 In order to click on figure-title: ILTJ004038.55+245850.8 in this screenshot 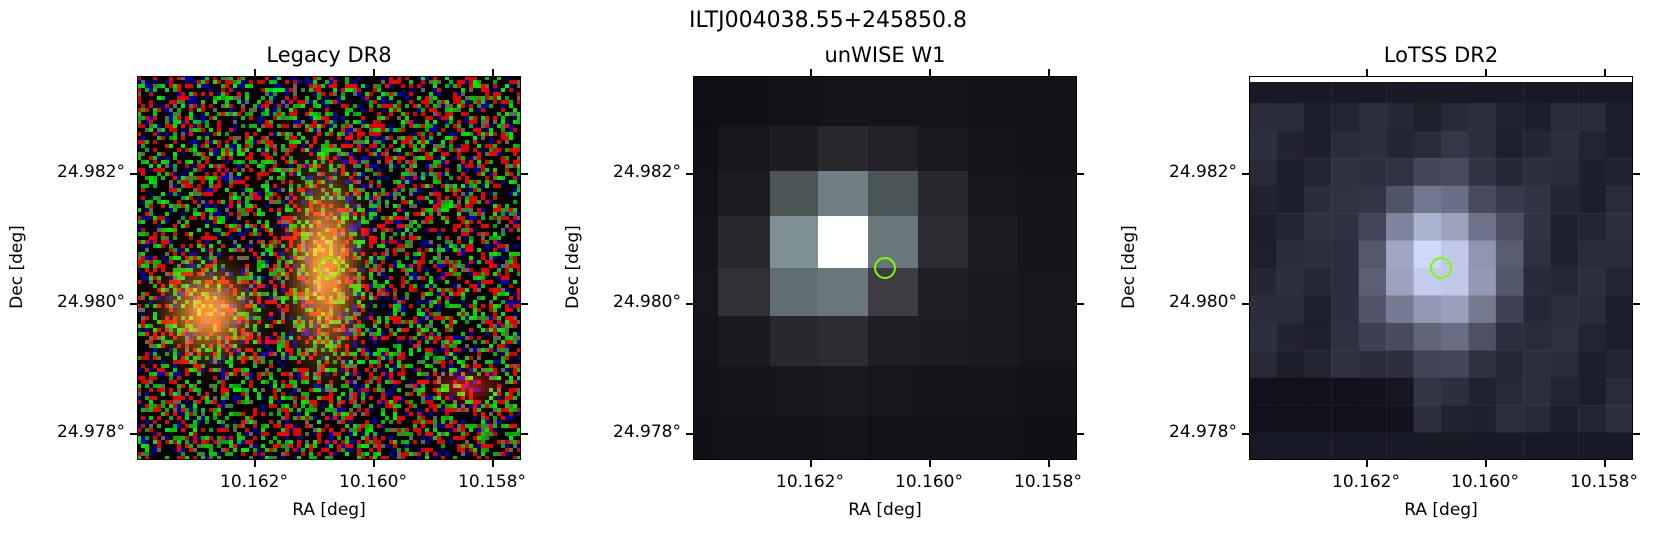, I will do `click(828, 20)`.